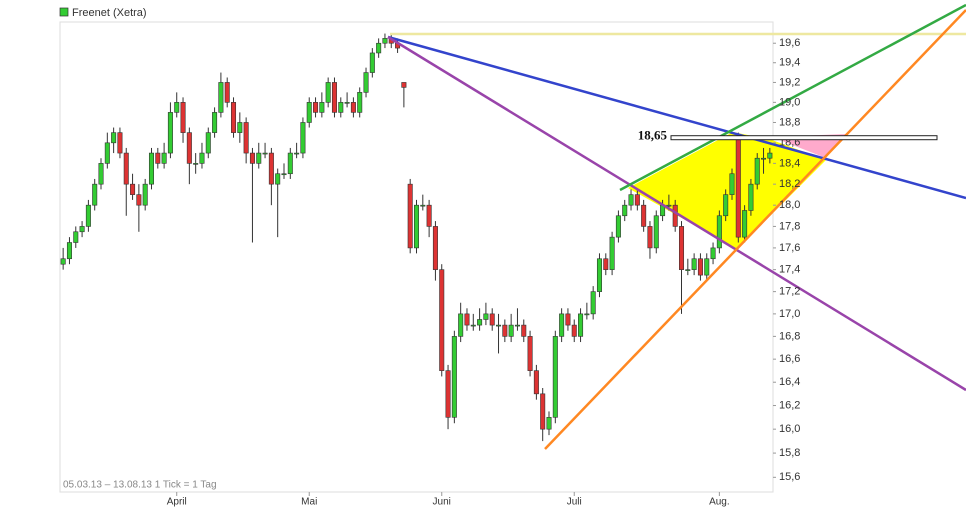 This screenshot has height=517, width=966. I want to click on x-tick-label: Juni, so click(442, 502).